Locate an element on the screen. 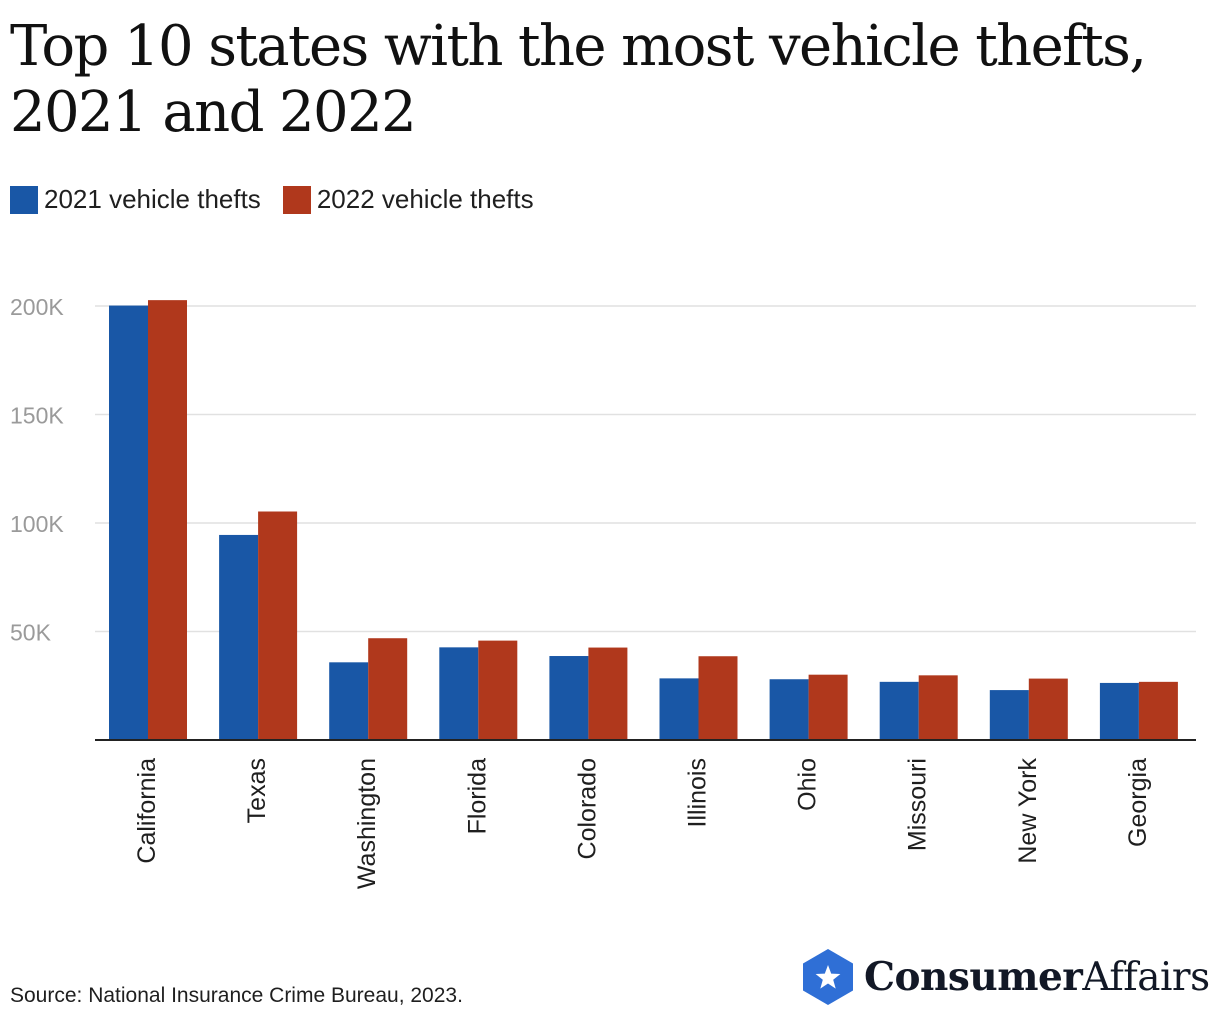  bar-2022-california is located at coordinates (167, 520).